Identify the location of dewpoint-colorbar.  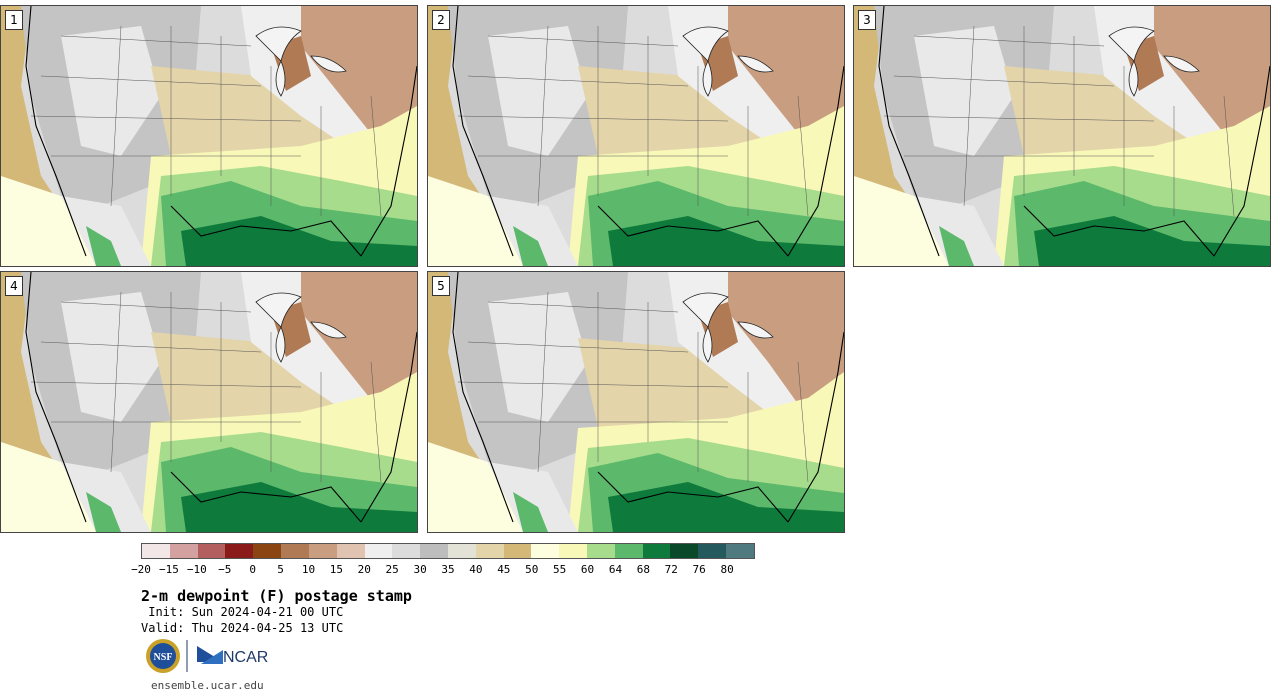
(448, 551).